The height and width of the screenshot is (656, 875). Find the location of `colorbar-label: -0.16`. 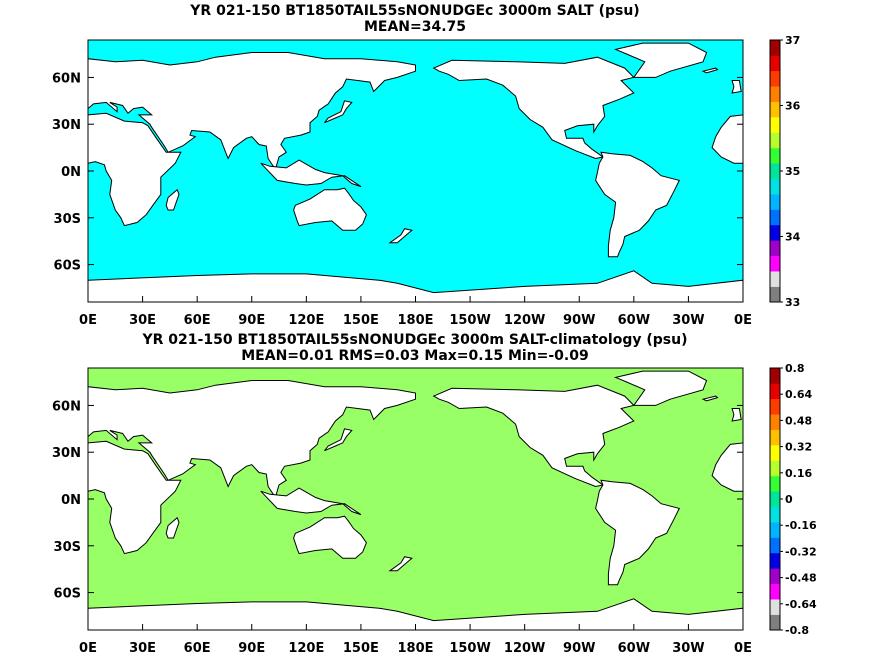

colorbar-label: -0.16 is located at coordinates (801, 525).